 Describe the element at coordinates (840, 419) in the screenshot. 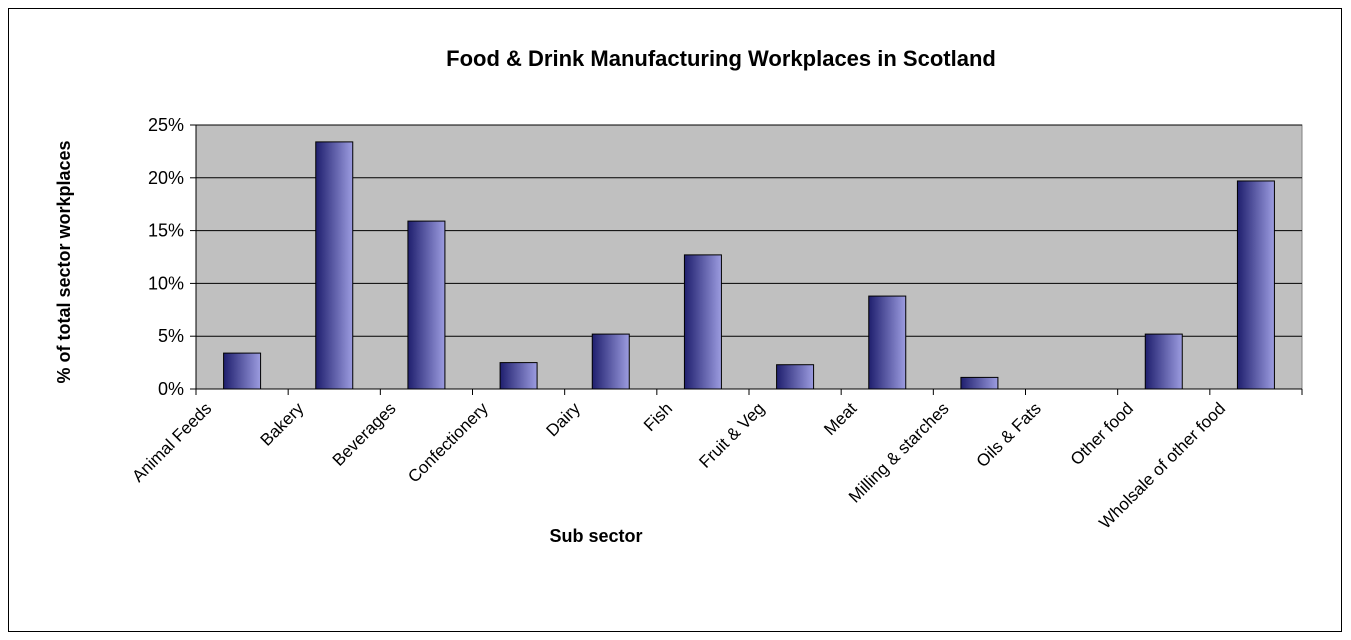

I see `x-tick-label: Meat` at that location.